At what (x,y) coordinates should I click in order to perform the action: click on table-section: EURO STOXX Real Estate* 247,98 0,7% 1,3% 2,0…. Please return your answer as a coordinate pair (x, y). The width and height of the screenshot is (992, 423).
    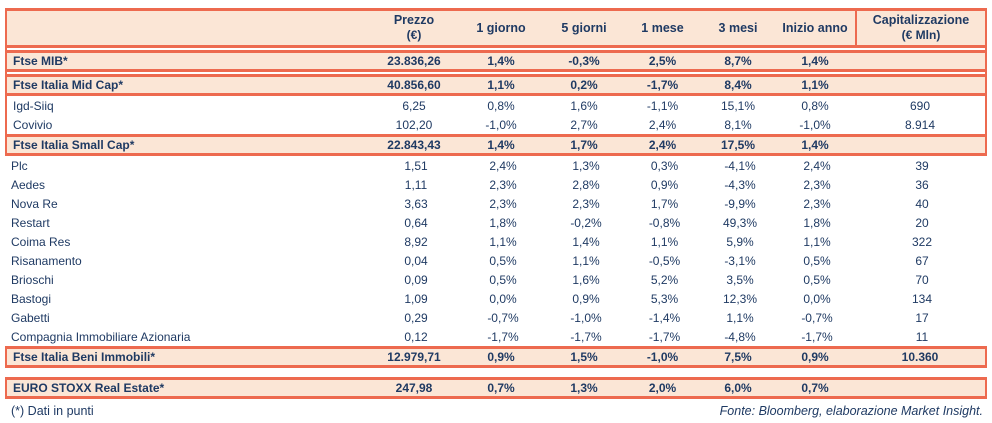
    Looking at the image, I should click on (496, 388).